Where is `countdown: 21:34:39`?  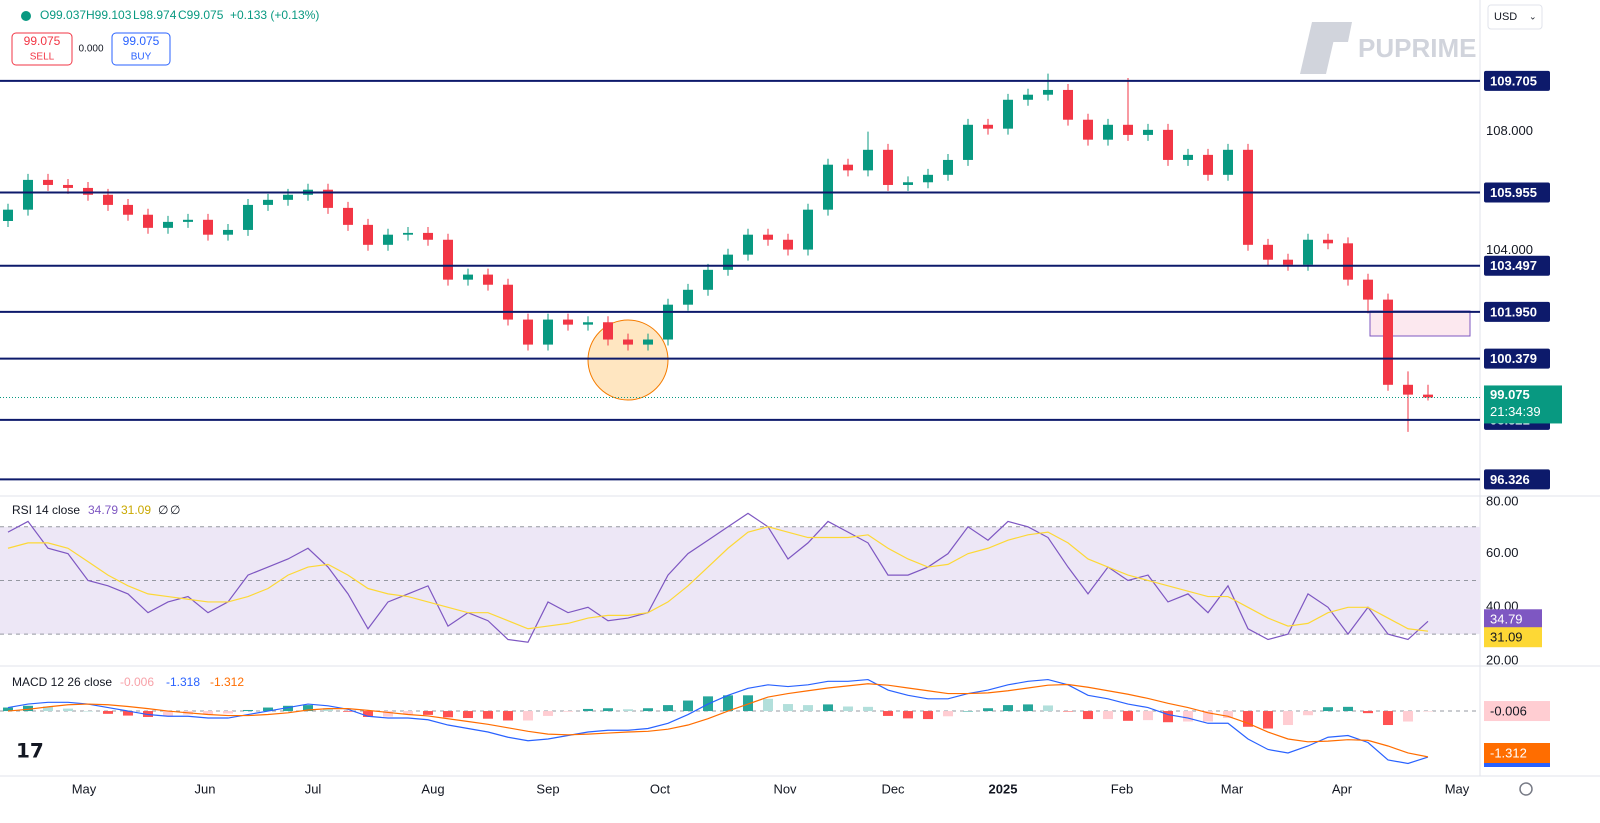 countdown: 21:34:39 is located at coordinates (1515, 411).